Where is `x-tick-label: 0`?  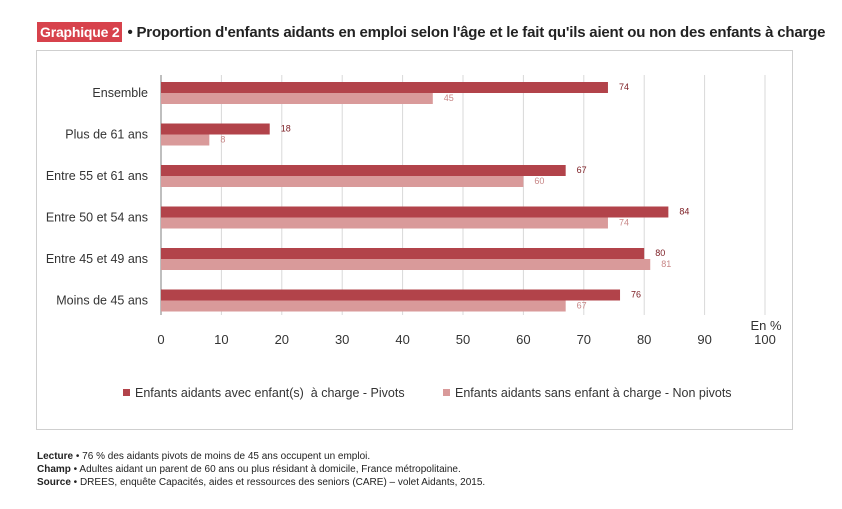
x-tick-label: 0 is located at coordinates (160, 339).